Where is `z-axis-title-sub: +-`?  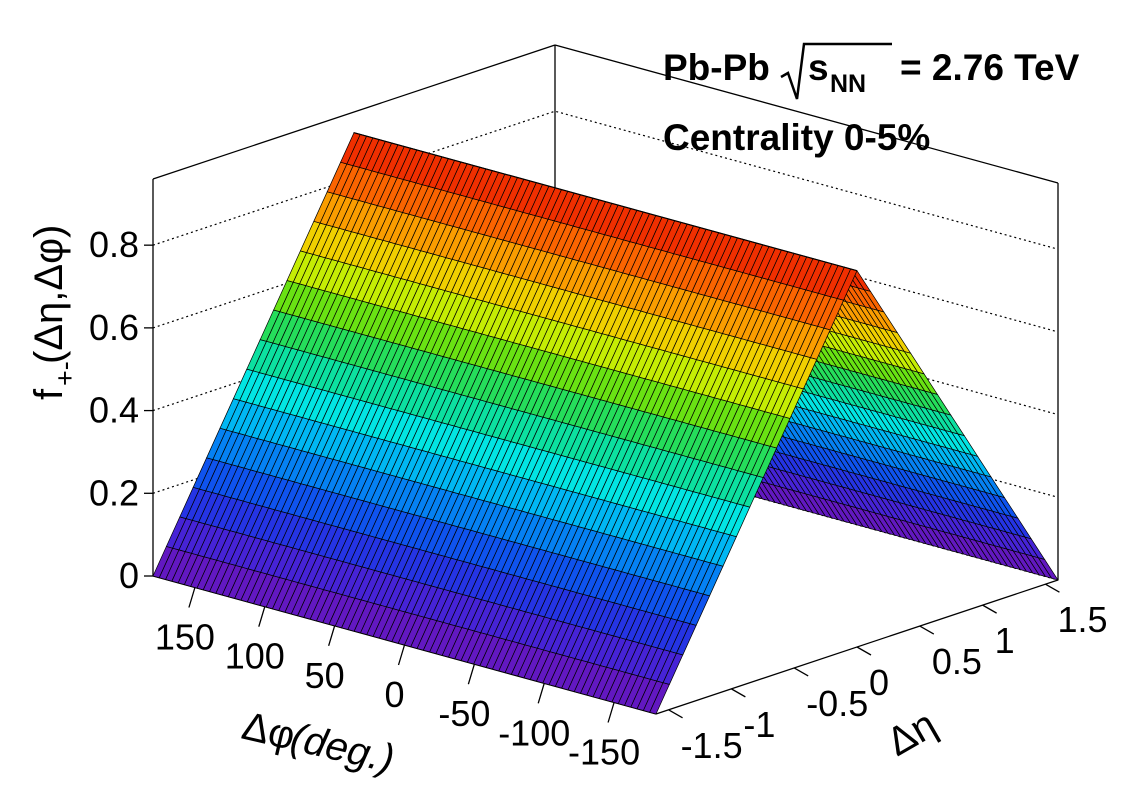
z-axis-title-sub: +- is located at coordinates (65, 373).